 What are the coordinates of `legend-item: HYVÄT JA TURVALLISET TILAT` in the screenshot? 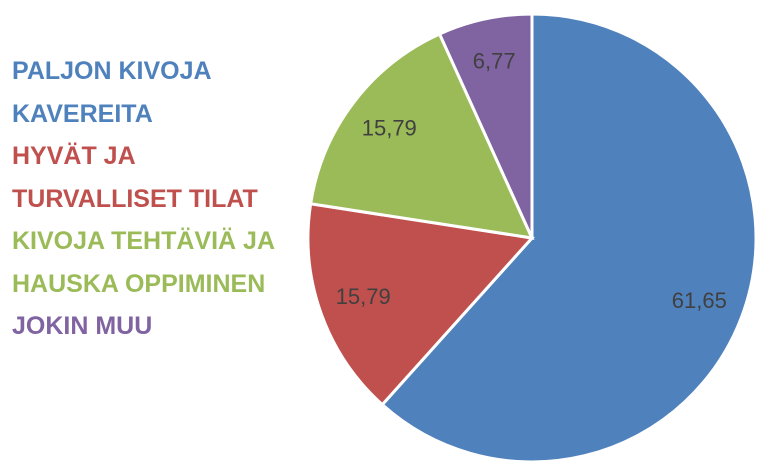 It's located at (135, 177).